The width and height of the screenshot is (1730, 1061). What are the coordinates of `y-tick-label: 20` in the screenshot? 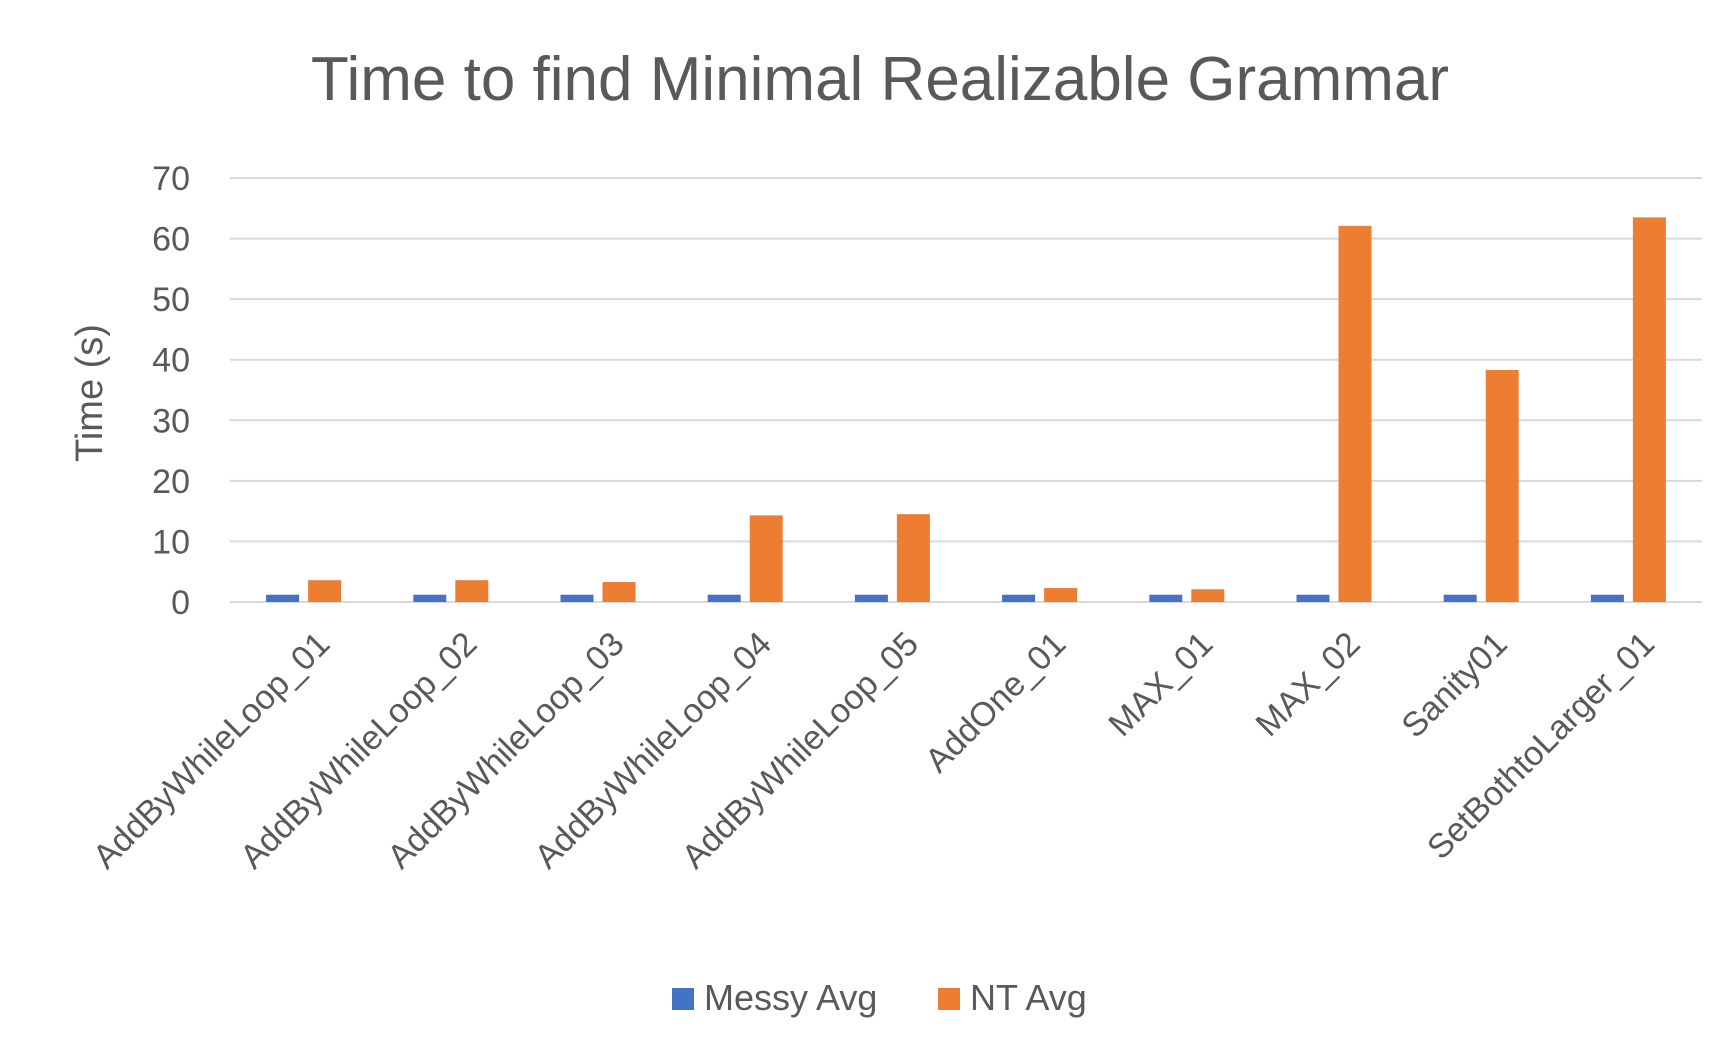 It's located at (171, 482).